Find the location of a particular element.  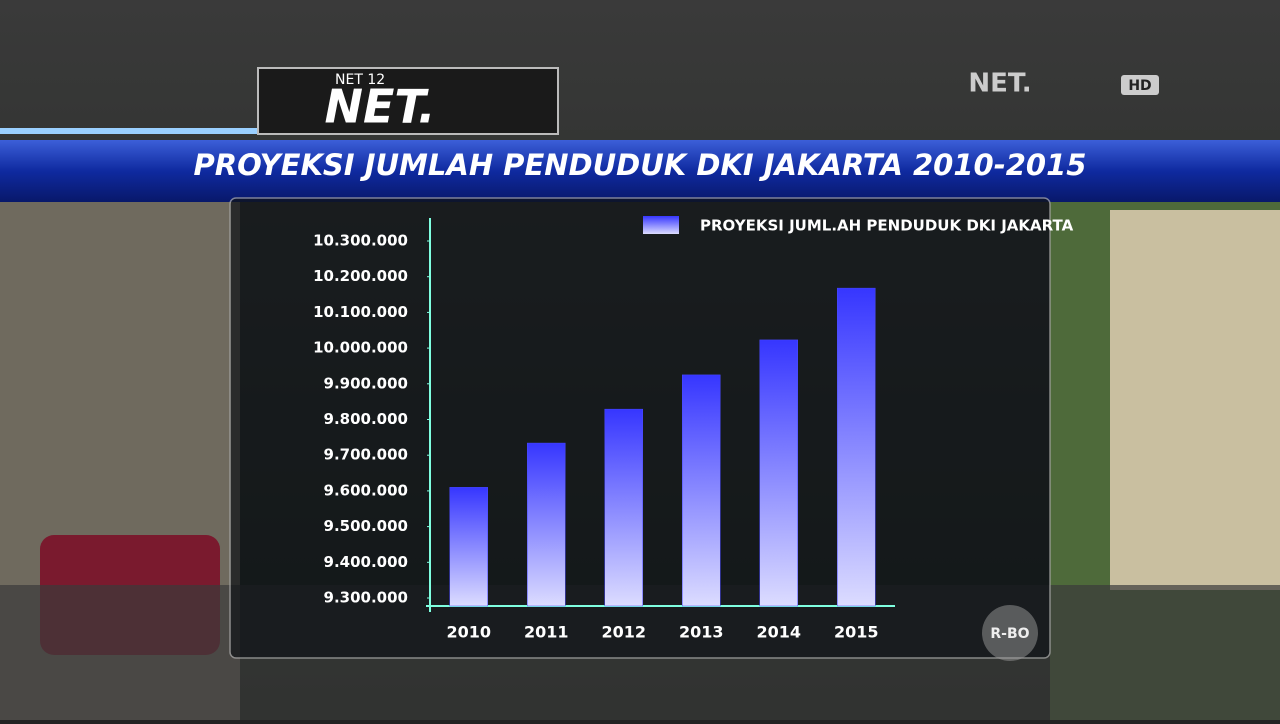

y-tick-label: 9.600.000 is located at coordinates (366, 490).